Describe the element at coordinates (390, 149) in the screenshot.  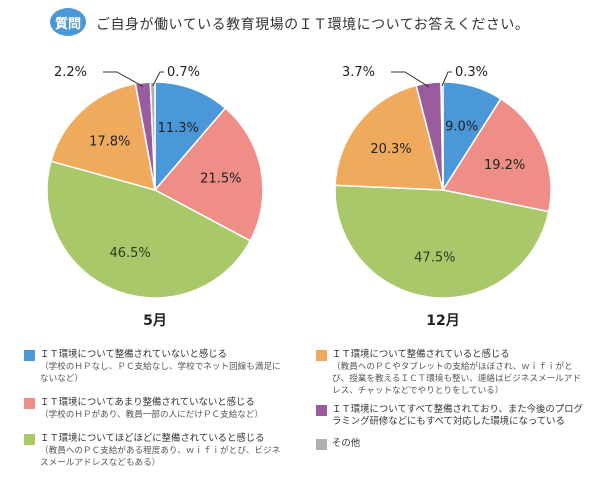
I see `pie1-label-3: 20.3%` at that location.